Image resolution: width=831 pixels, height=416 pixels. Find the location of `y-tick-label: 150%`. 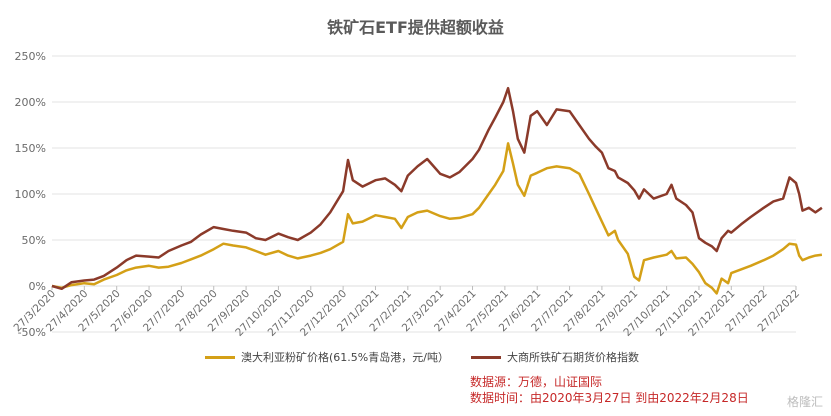

y-tick-label: 150% is located at coordinates (30, 148).